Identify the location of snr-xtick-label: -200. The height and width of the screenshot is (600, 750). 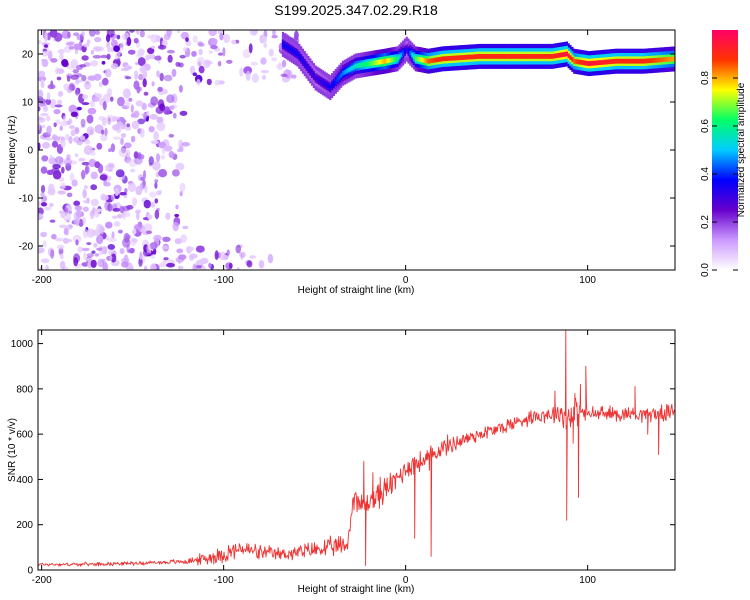
(42, 580).